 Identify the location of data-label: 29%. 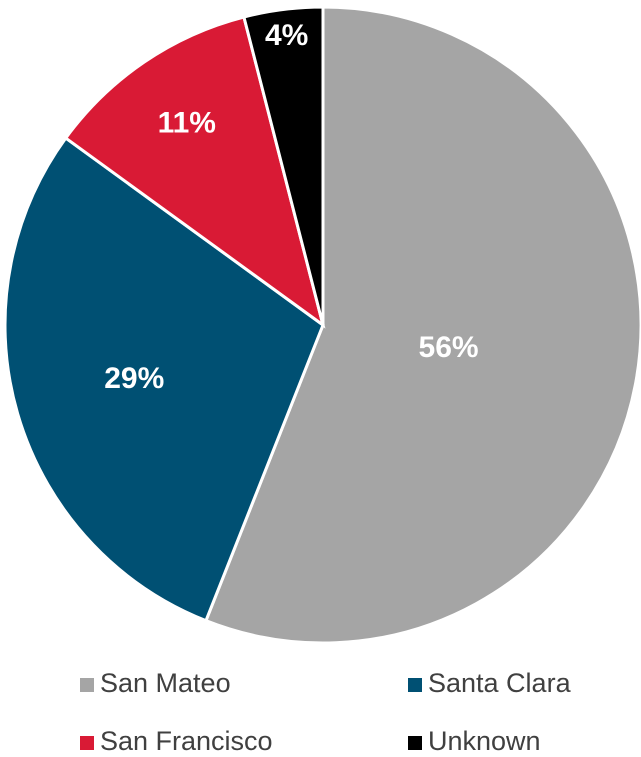
(134, 378).